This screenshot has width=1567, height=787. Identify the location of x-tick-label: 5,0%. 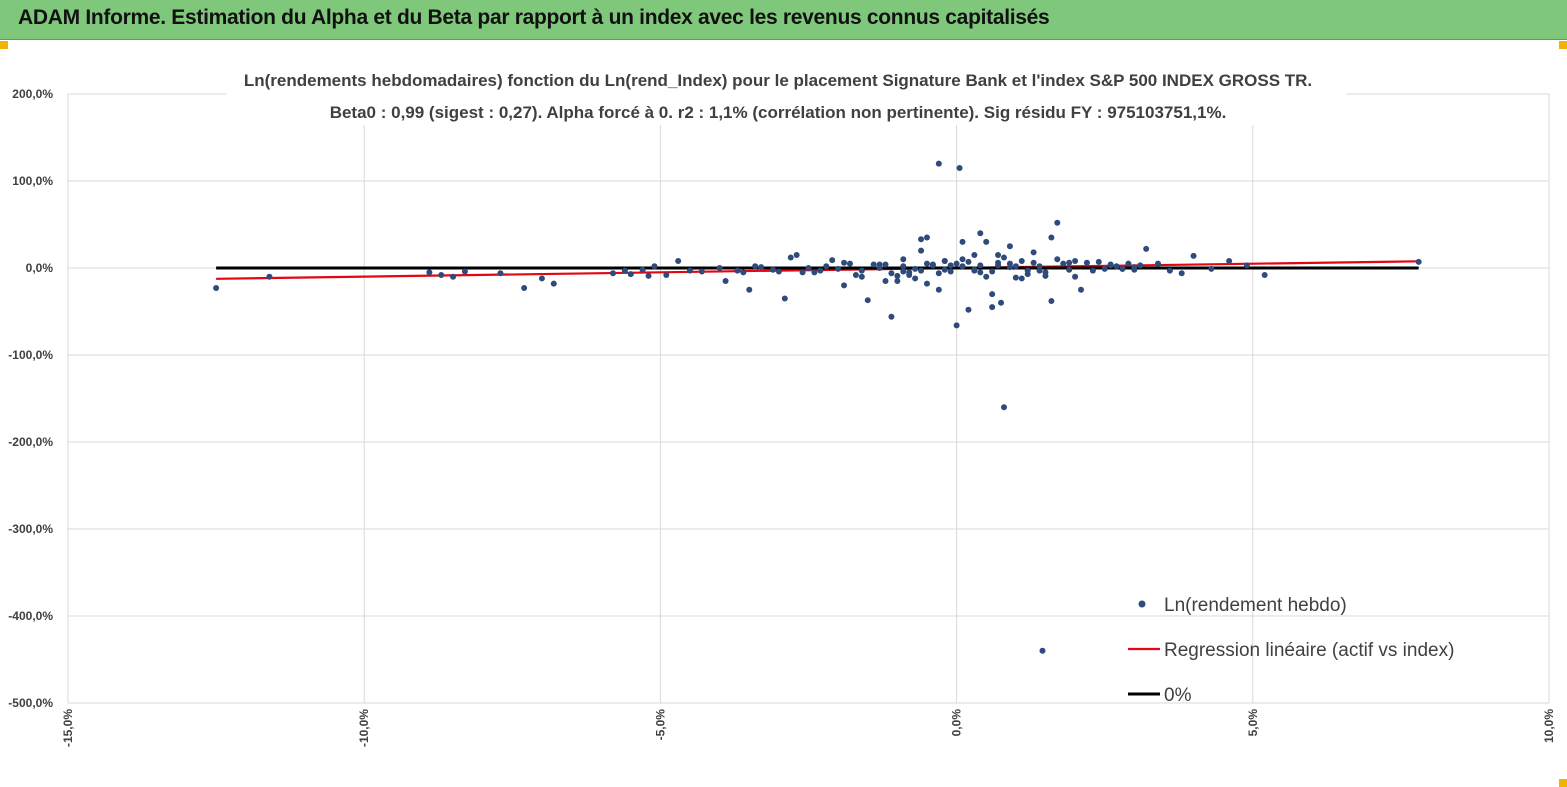
(1253, 723).